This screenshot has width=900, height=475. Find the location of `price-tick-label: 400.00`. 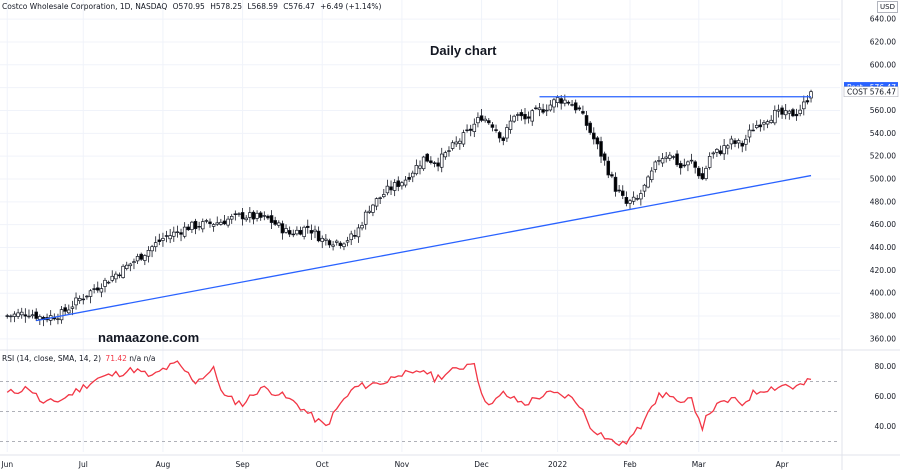

price-tick-label: 400.00 is located at coordinates (883, 293).